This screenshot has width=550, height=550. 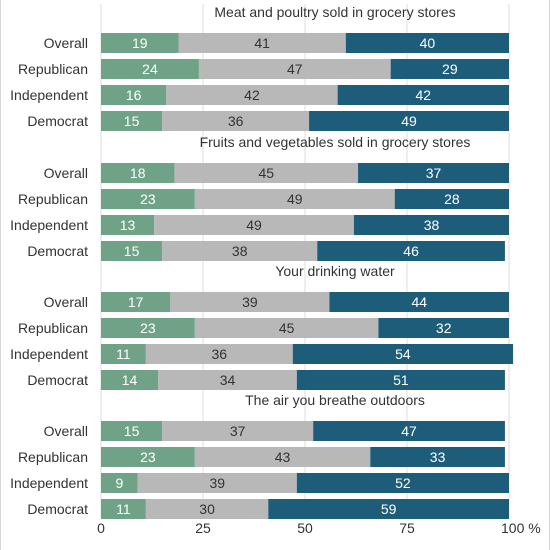 I want to click on data-label: 33, so click(x=438, y=457).